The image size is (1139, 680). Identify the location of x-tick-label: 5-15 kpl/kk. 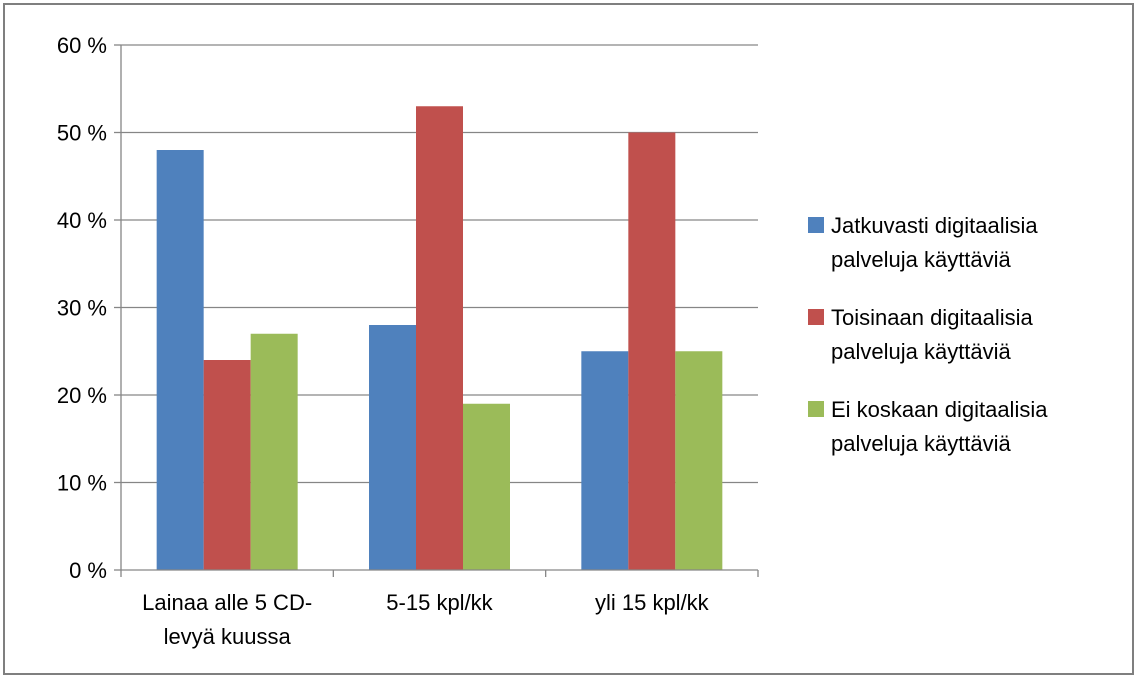
(439, 602).